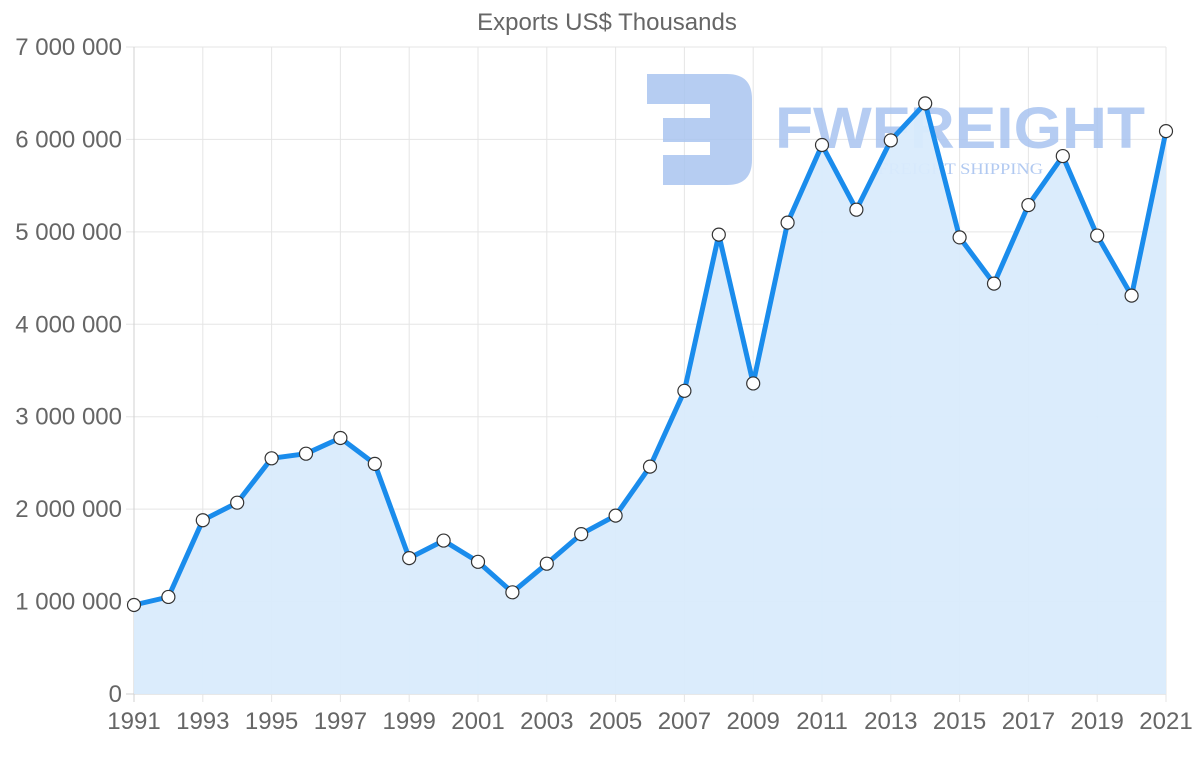 The image size is (1200, 763). Describe the element at coordinates (68, 139) in the screenshot. I see `y-tick-label: 6 000 000` at that location.